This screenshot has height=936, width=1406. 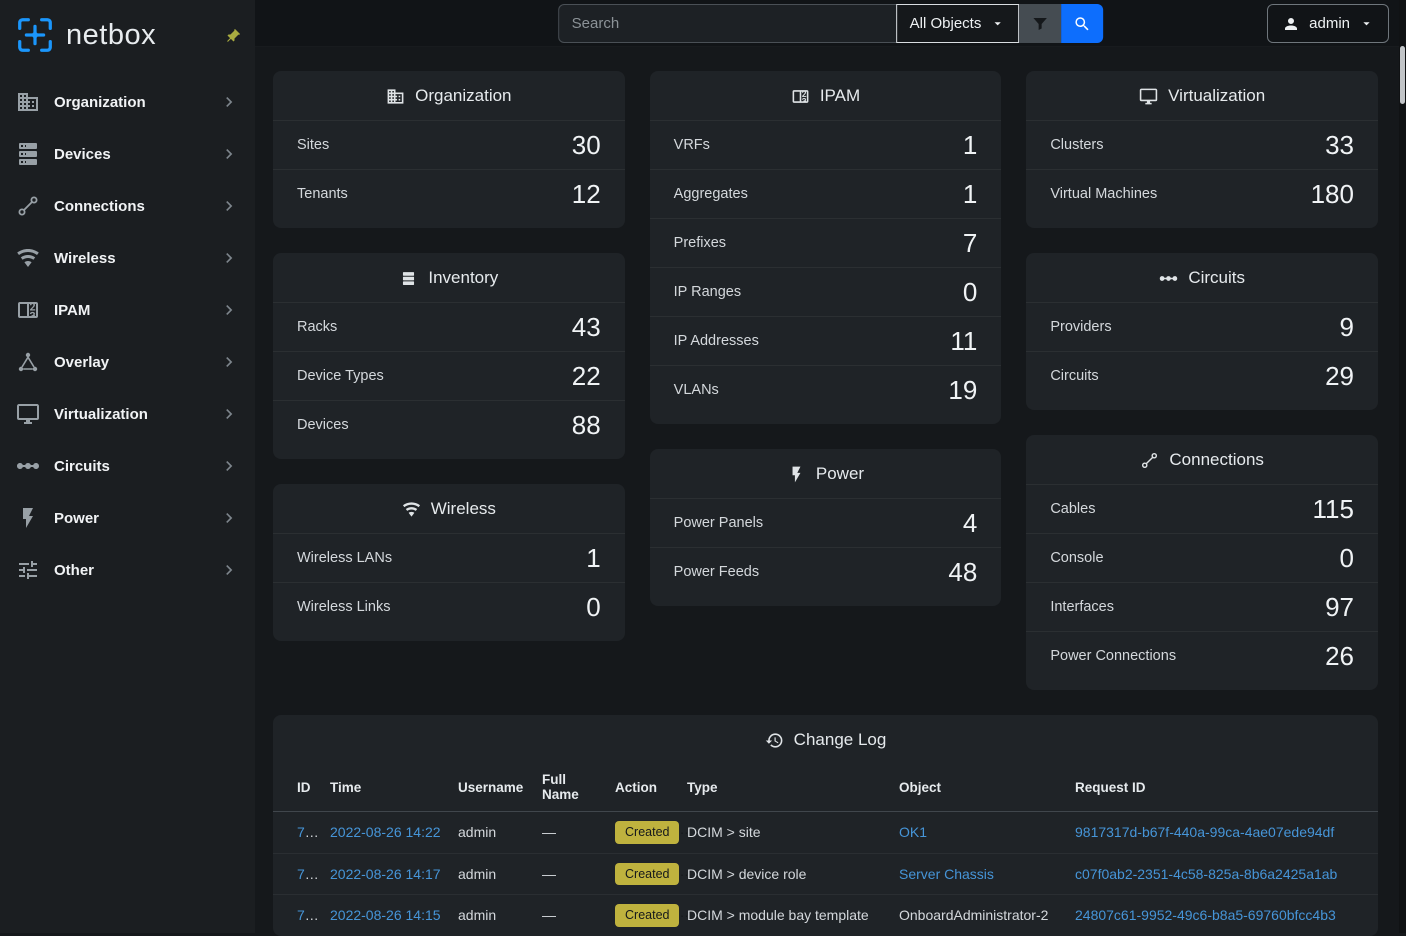 What do you see at coordinates (825, 739) in the screenshot?
I see `change-log-header: Change Log` at bounding box center [825, 739].